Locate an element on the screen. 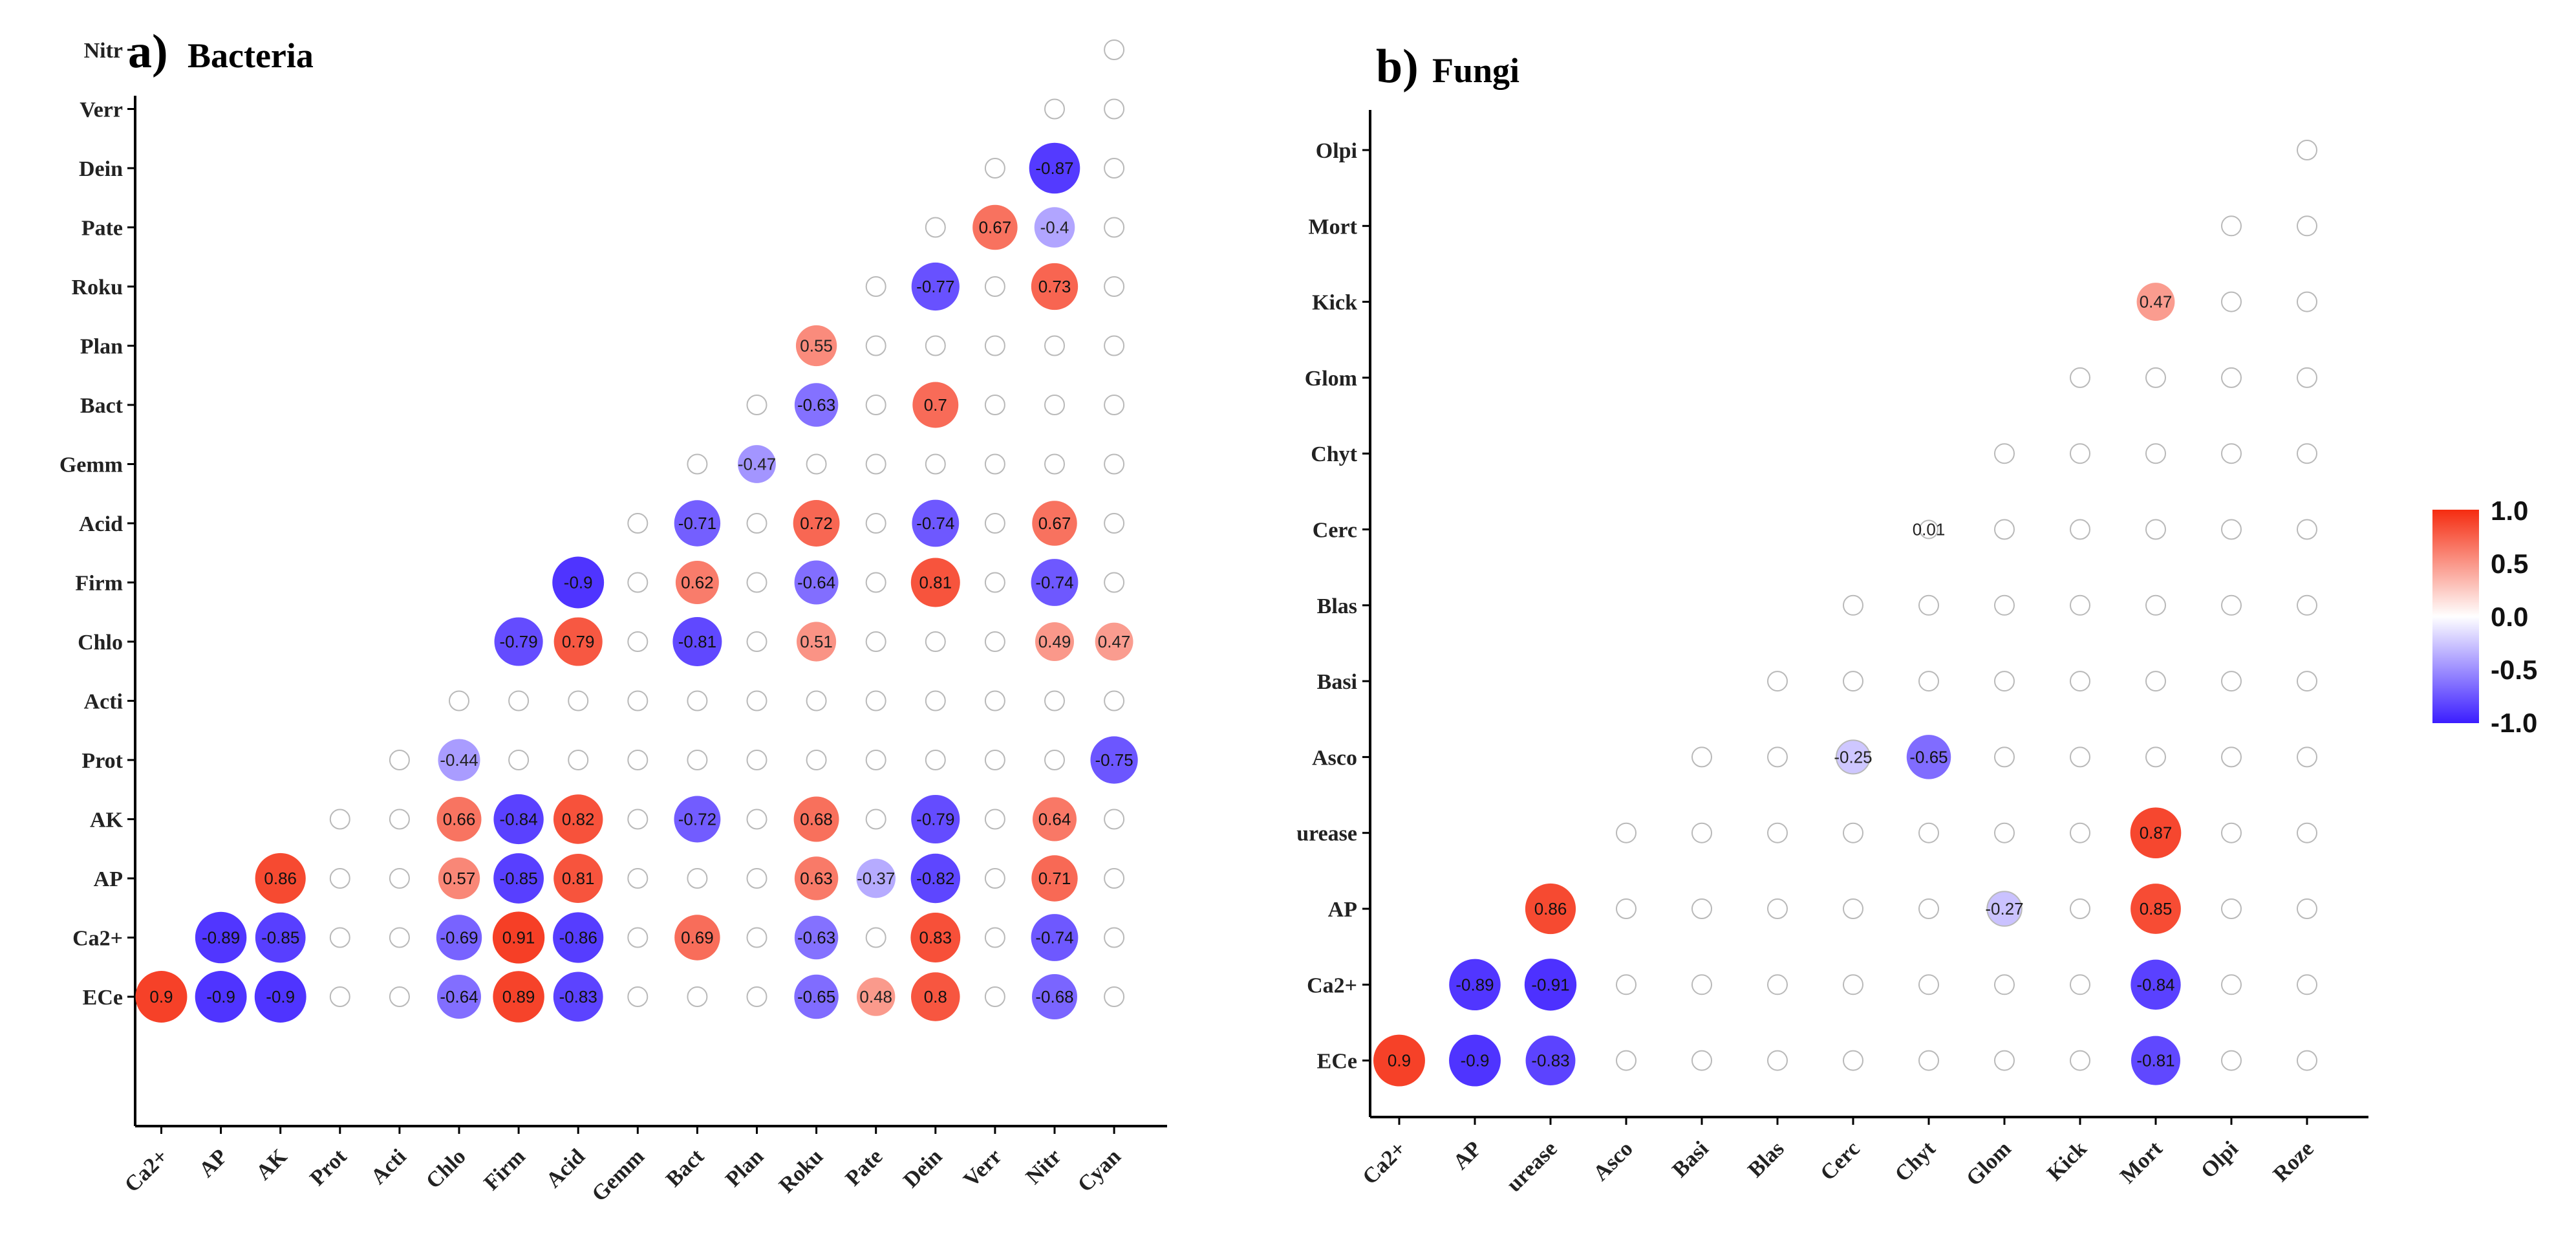 Image resolution: width=2576 pixels, height=1238 pixels. bacteria-cell-pate-cyan is located at coordinates (1114, 227).